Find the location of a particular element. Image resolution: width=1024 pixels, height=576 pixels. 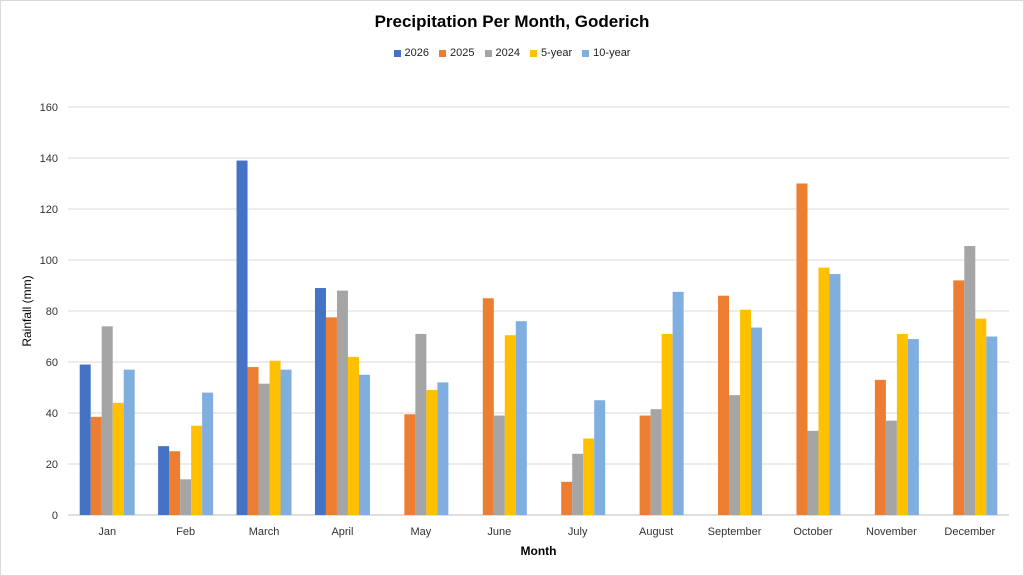

bar-5-year-November is located at coordinates (902, 424).